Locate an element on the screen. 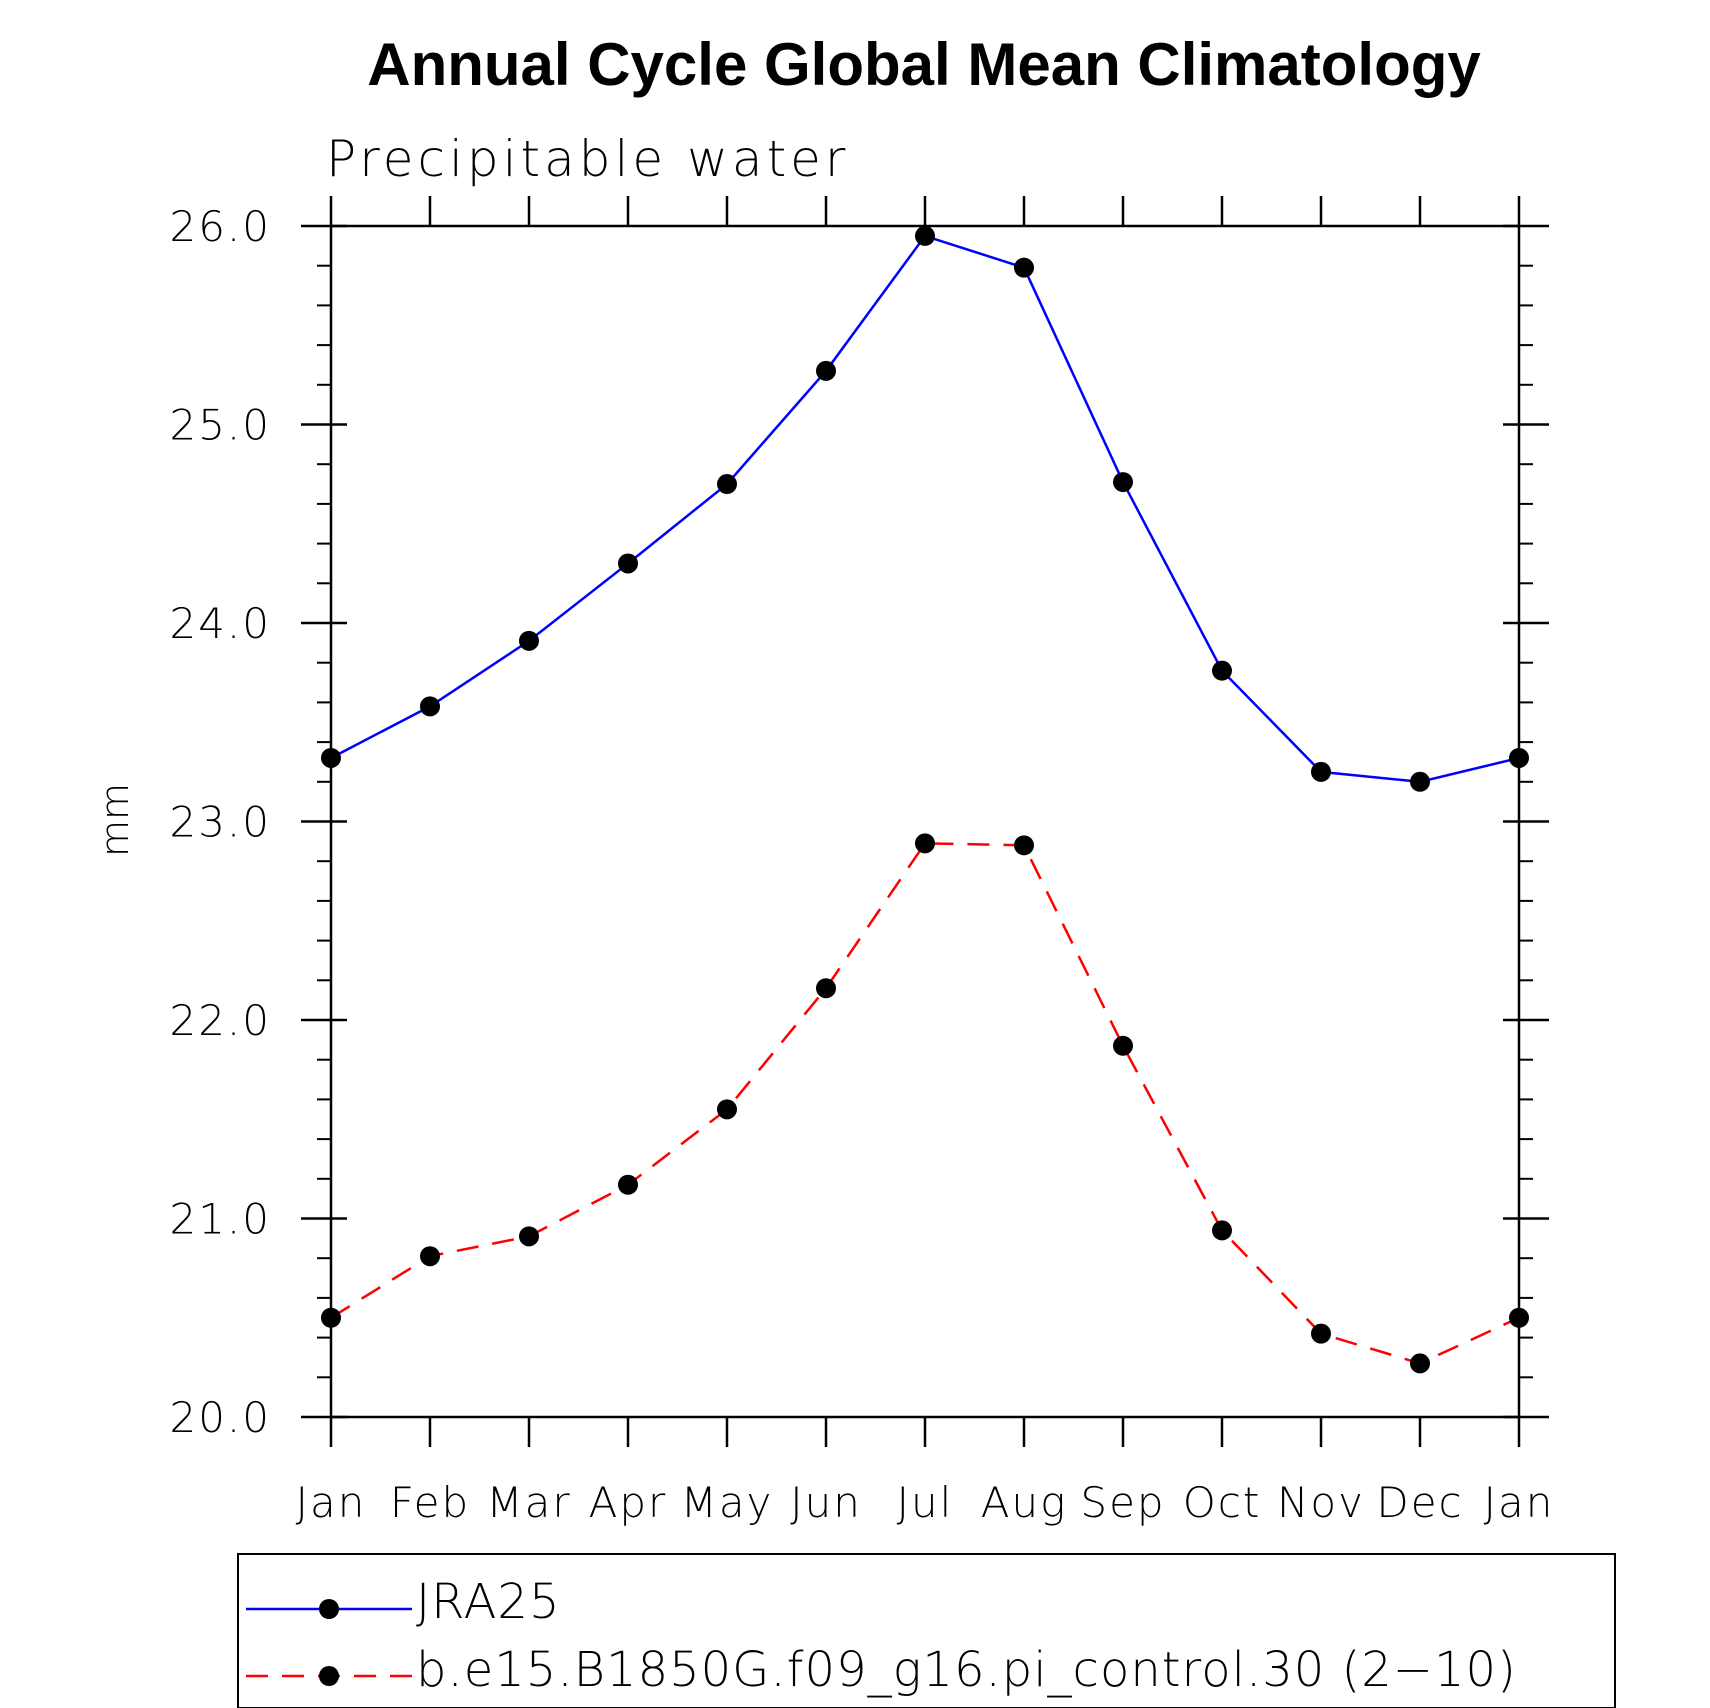 The image size is (1710, 1708). x-tick-label: Oct is located at coordinates (1222, 1502).